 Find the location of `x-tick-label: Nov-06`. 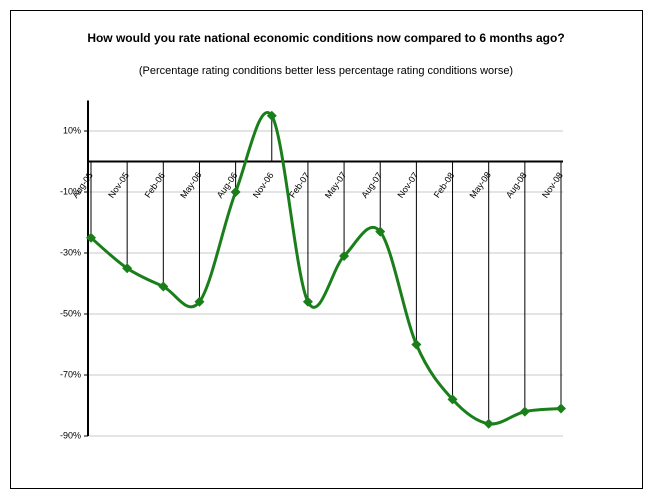

x-tick-label: Nov-06 is located at coordinates (263, 185).